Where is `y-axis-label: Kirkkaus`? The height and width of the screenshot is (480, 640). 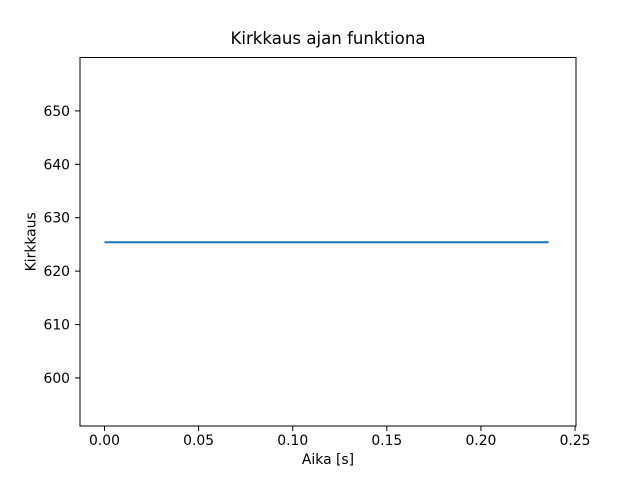
y-axis-label: Kirkkaus is located at coordinates (32, 241).